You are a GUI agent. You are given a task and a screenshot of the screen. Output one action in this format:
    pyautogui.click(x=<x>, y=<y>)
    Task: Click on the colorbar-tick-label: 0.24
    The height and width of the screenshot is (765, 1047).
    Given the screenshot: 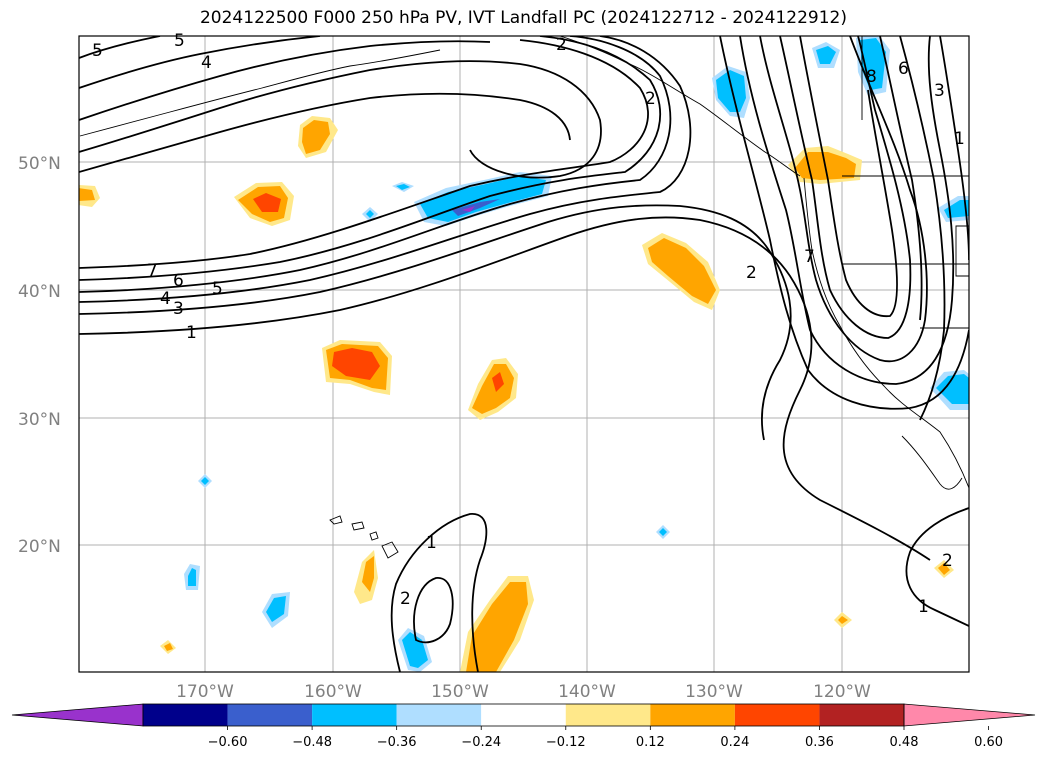 What is the action you would take?
    pyautogui.click(x=734, y=742)
    